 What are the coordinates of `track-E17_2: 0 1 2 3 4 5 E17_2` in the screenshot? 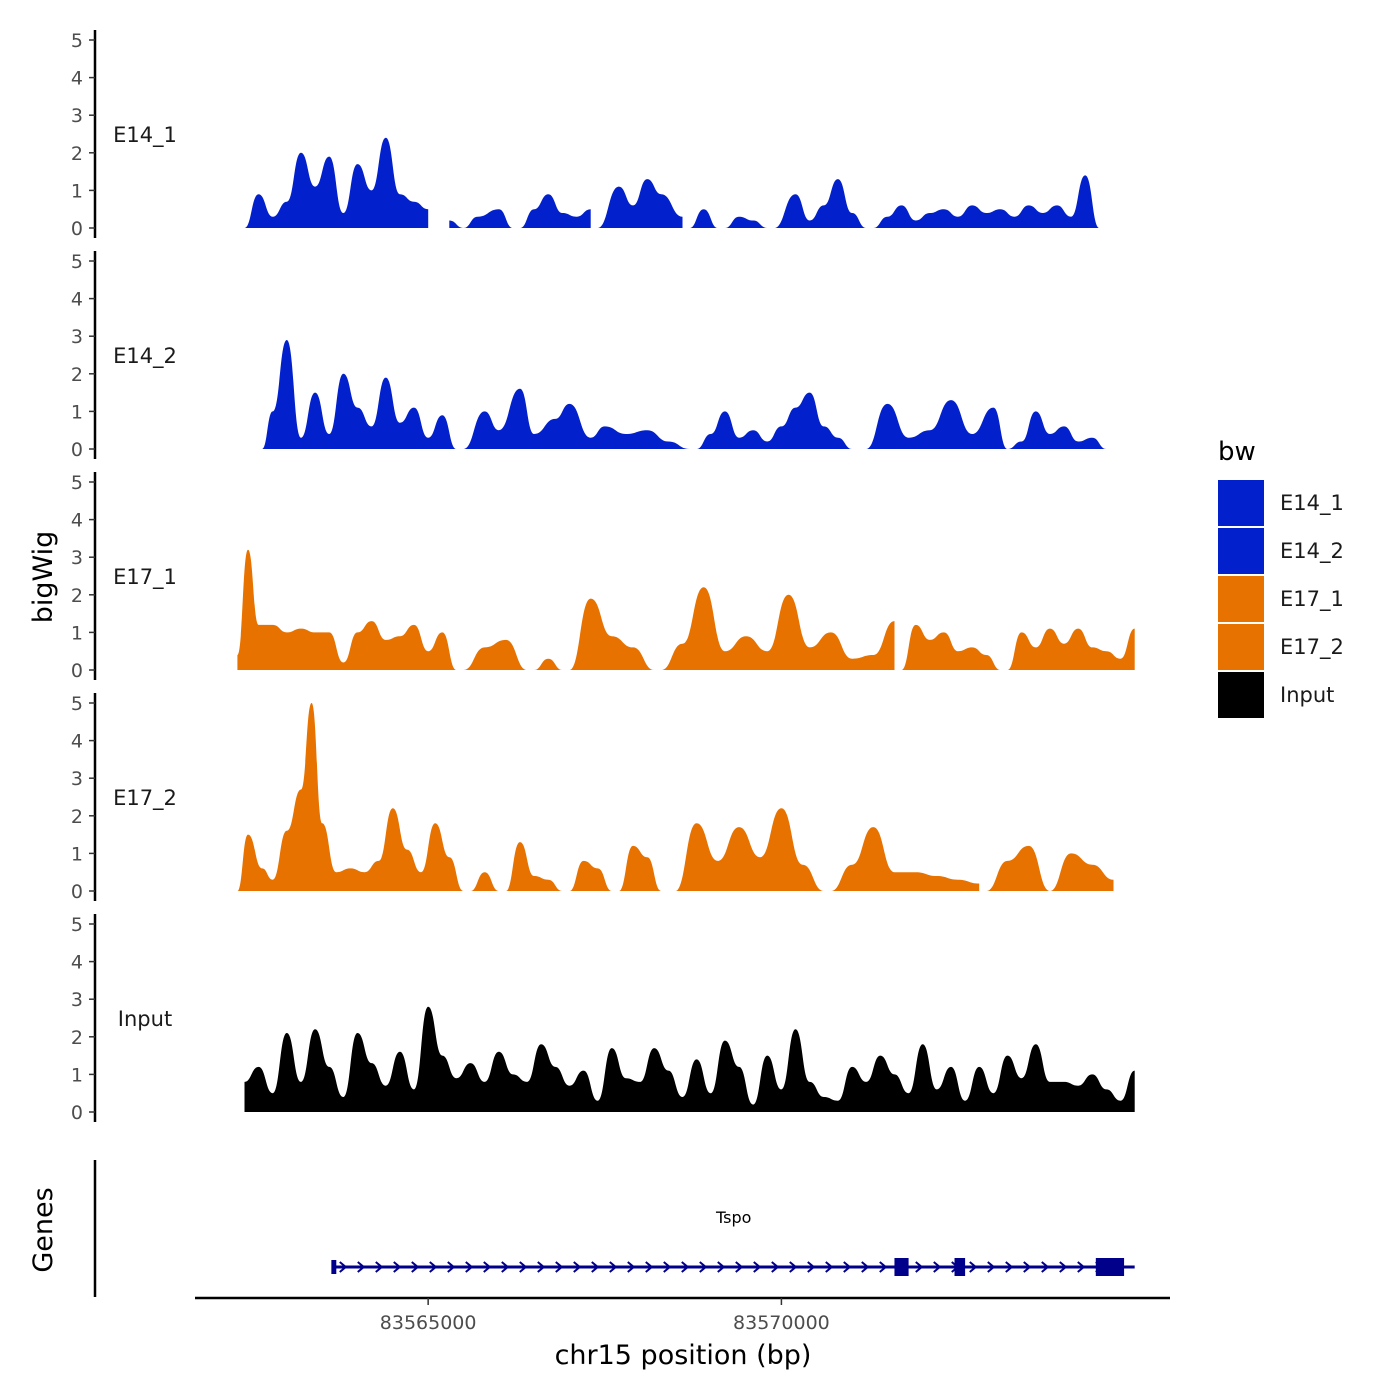 It's located at (592, 798).